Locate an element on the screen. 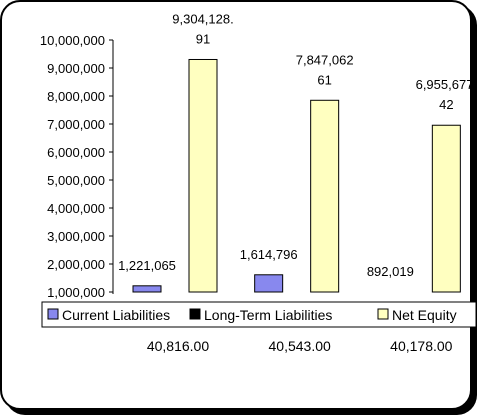  legend-swatch-net-equity is located at coordinates (383, 314).